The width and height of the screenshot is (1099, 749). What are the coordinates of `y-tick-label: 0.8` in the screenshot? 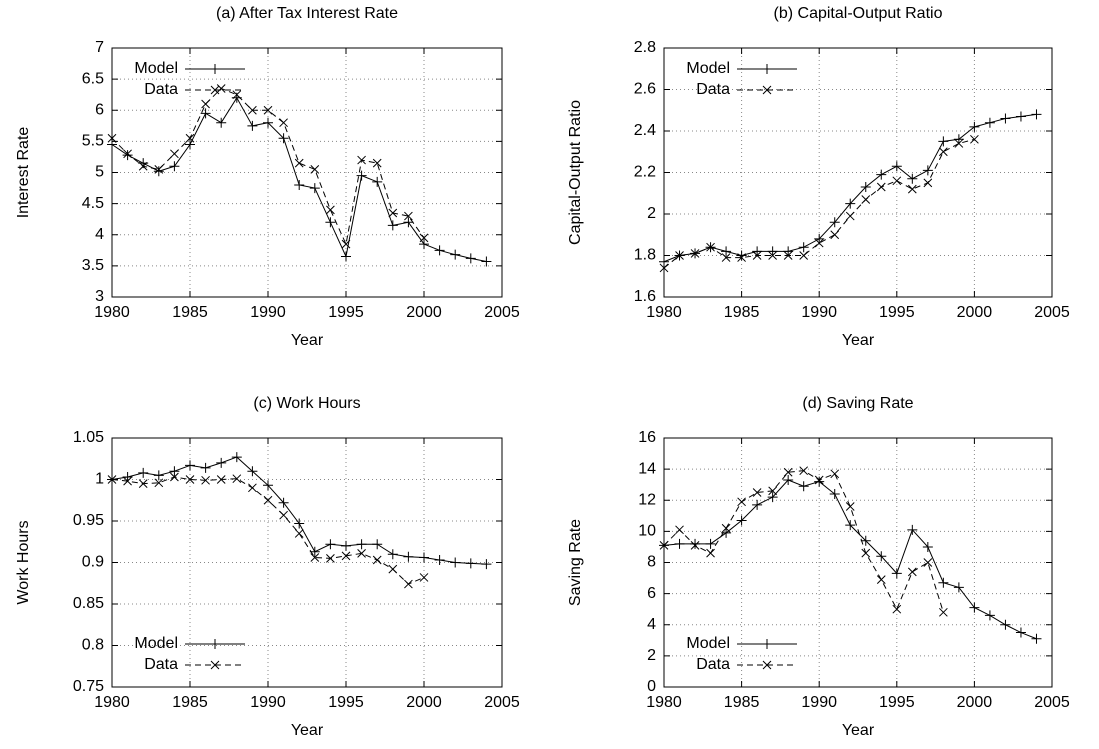 It's located at (93, 645).